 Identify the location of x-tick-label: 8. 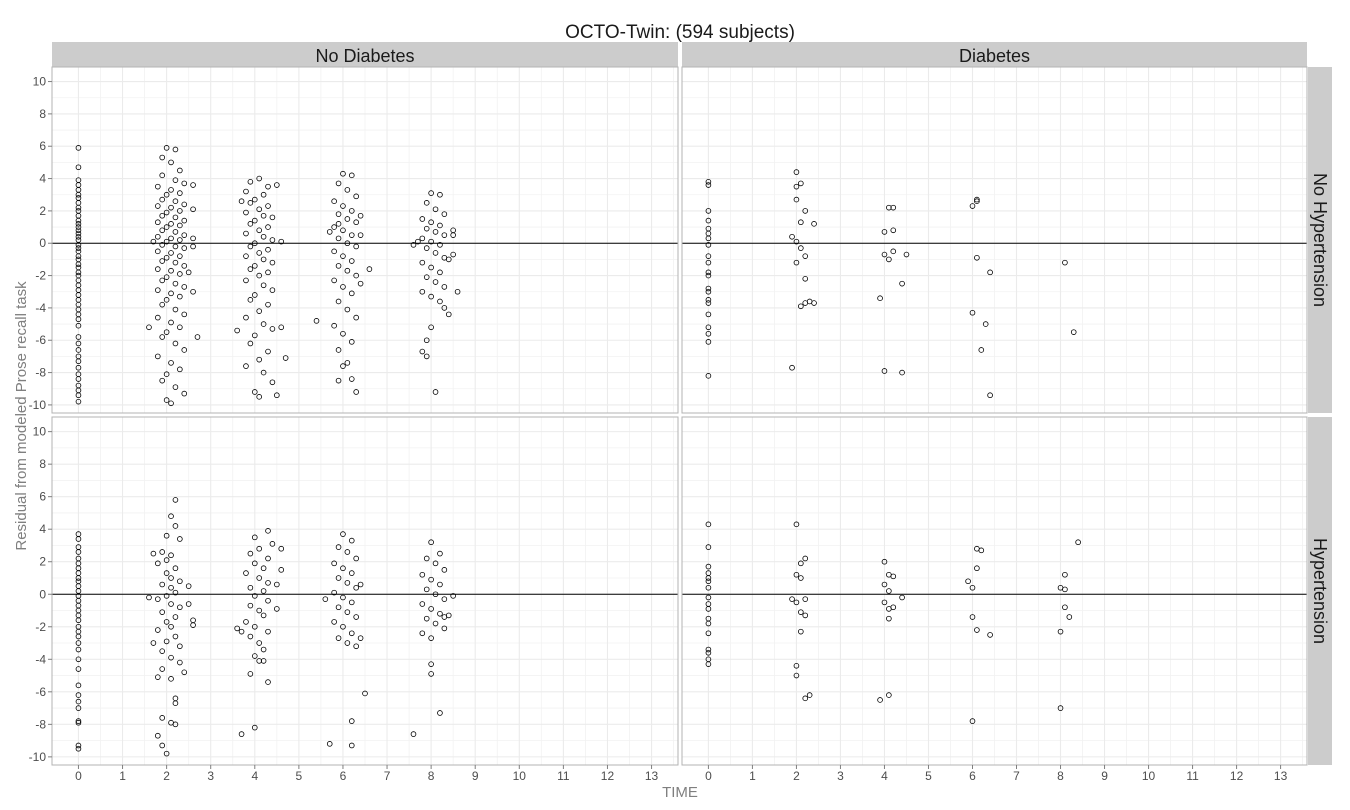
(431, 776).